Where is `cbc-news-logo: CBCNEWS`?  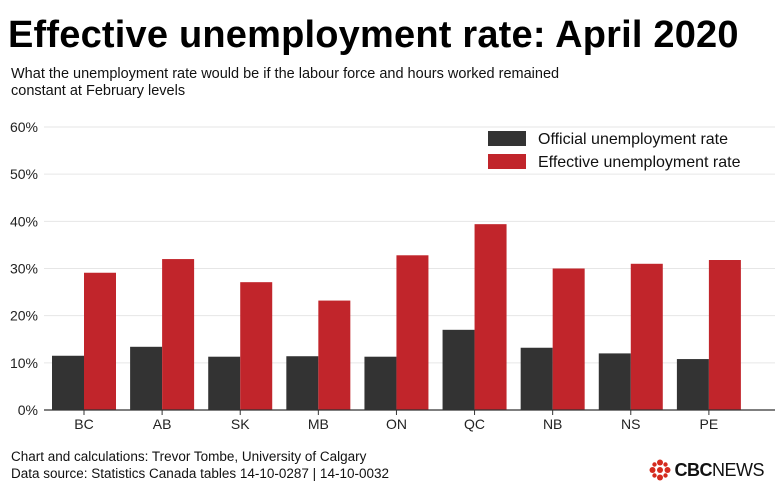
cbc-news-logo: CBCNEWS is located at coordinates (707, 470).